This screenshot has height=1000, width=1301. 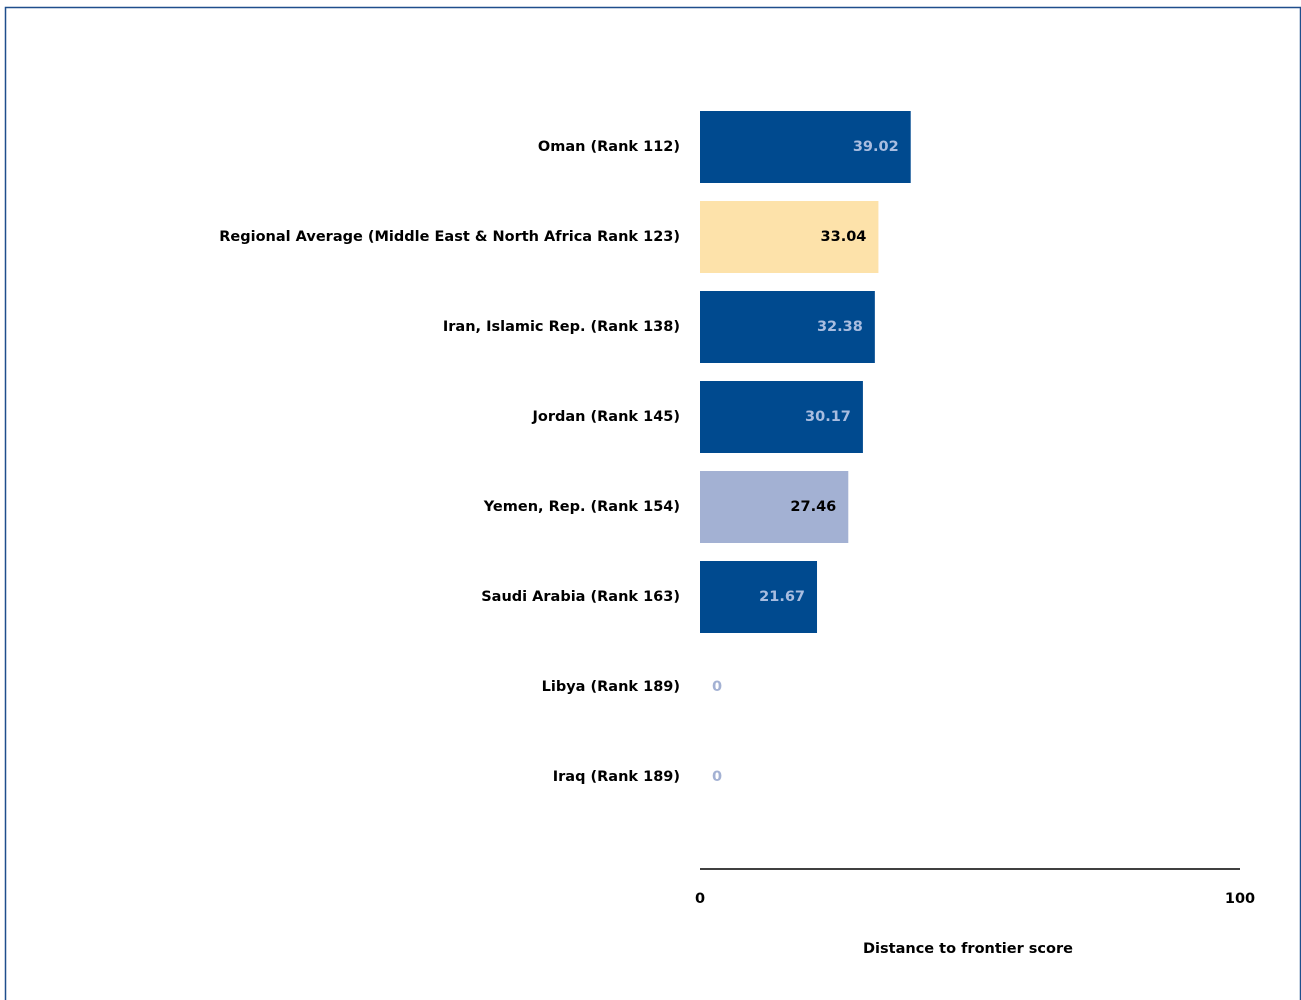 What do you see at coordinates (605, 417) in the screenshot?
I see `y-tick-label: Jordan (Rank 145)` at bounding box center [605, 417].